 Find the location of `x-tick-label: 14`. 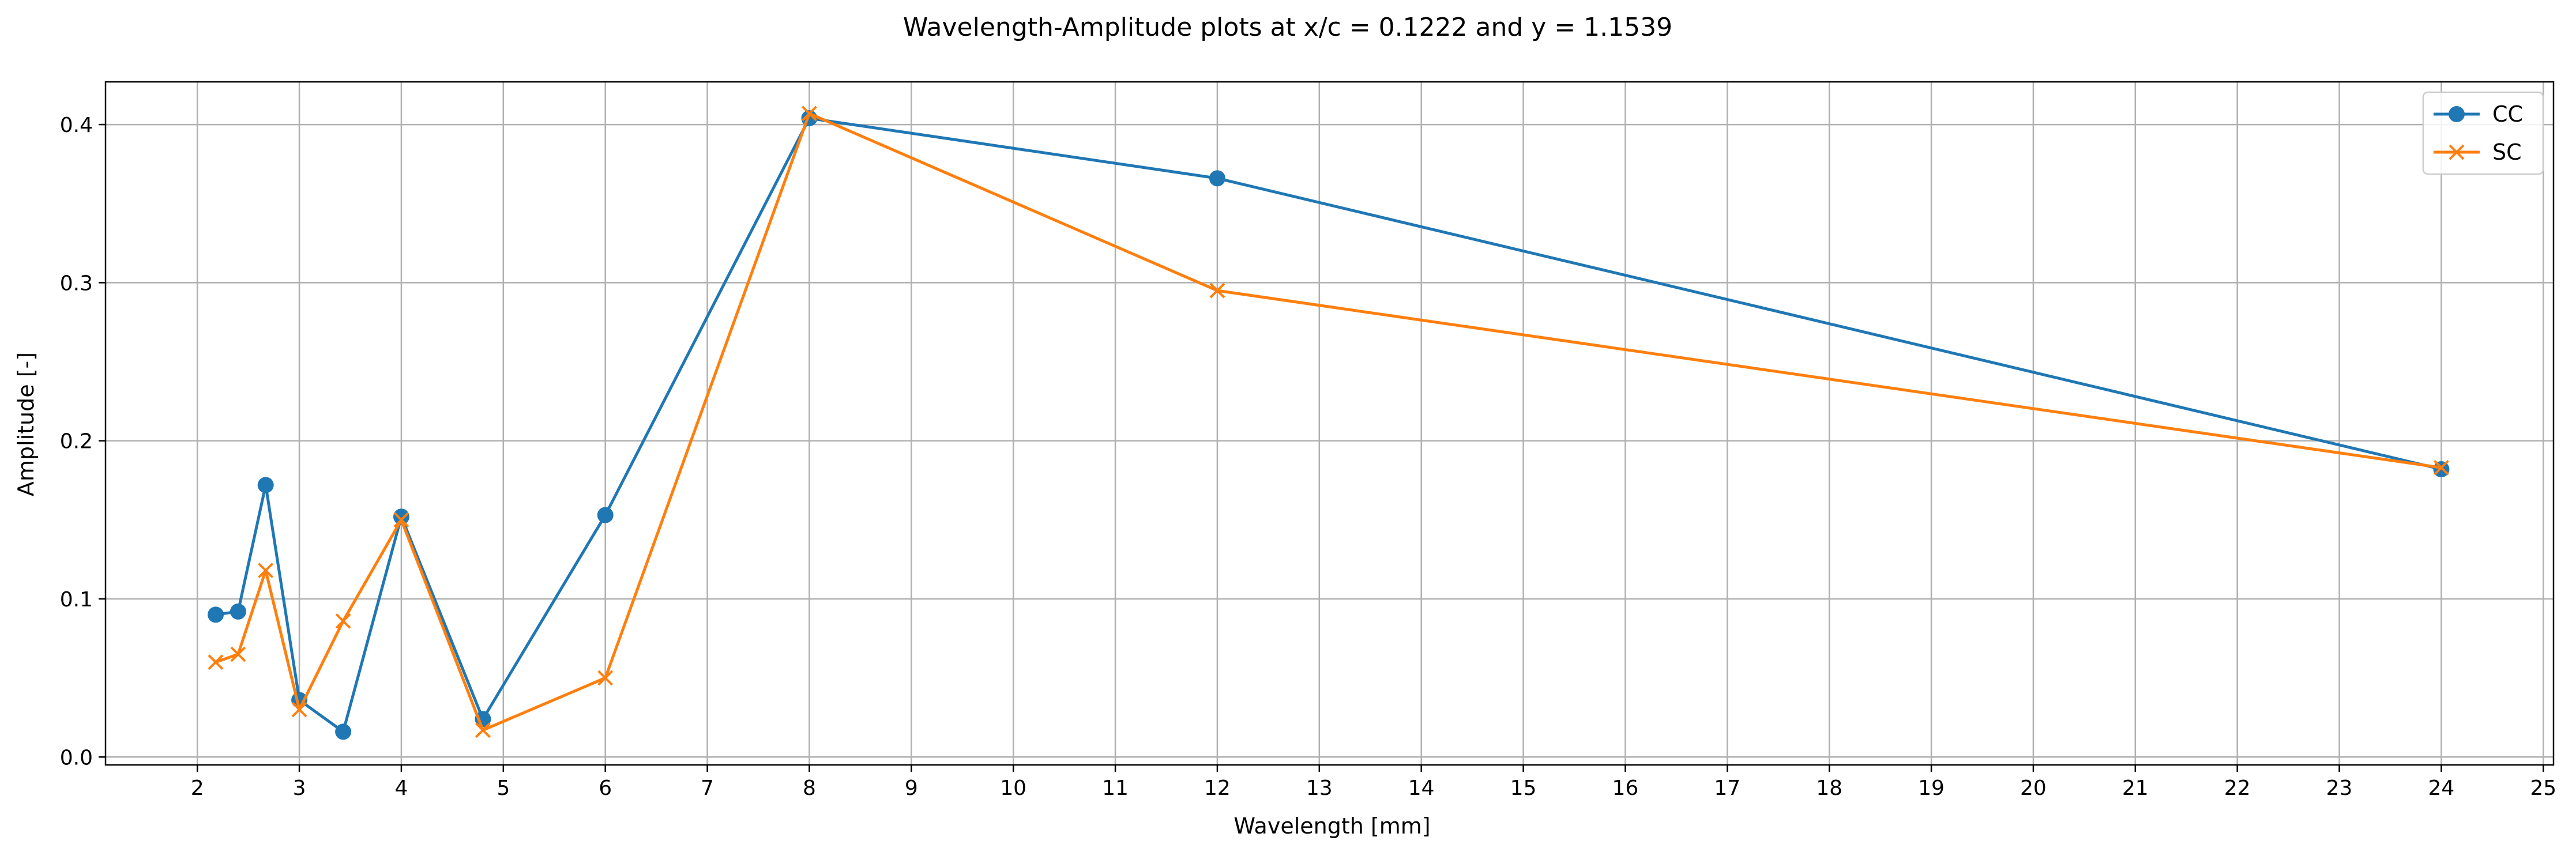

x-tick-label: 14 is located at coordinates (1421, 788).